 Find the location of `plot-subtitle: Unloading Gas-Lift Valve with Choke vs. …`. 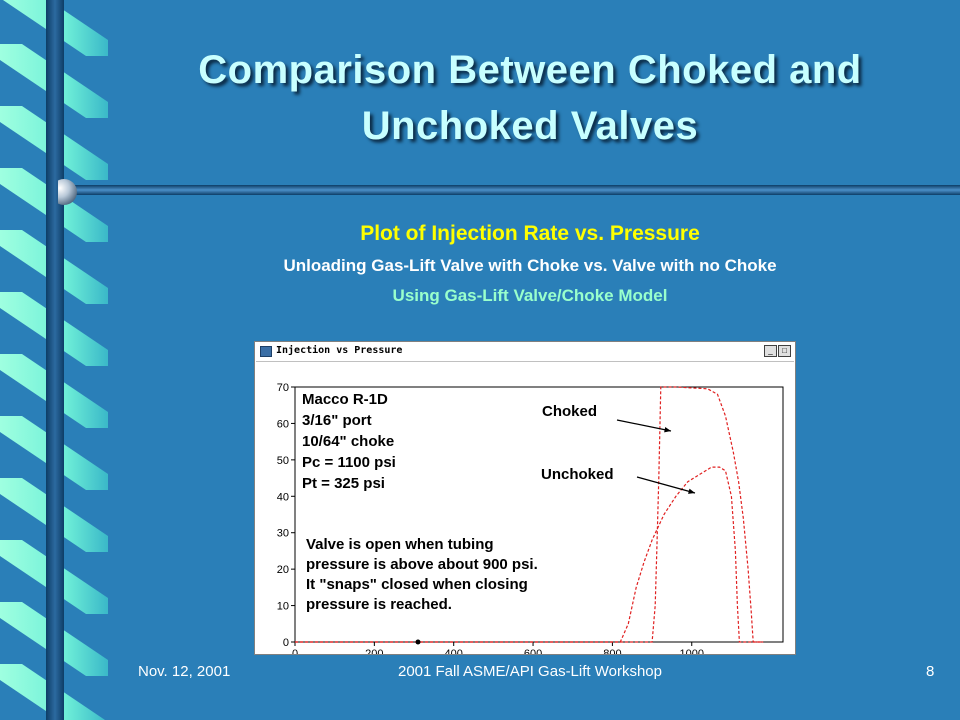

plot-subtitle: Unloading Gas-Lift Valve with Choke vs. … is located at coordinates (530, 265).